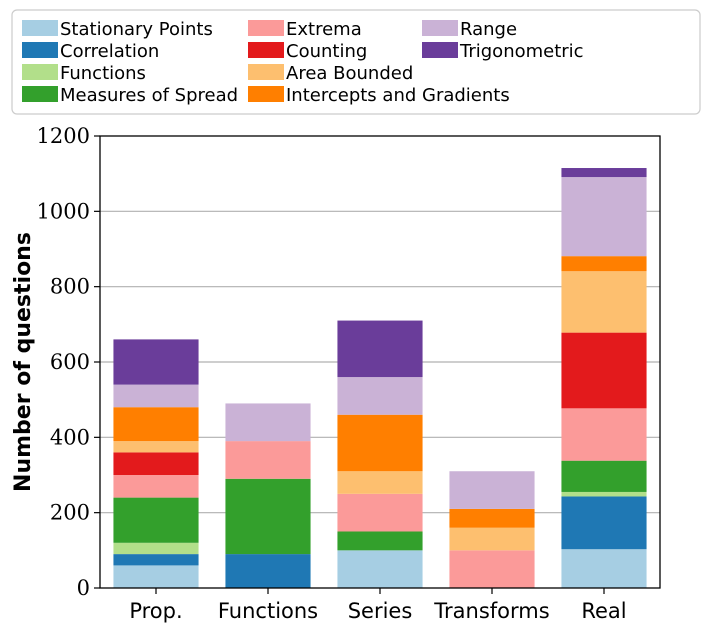  What do you see at coordinates (63, 136) in the screenshot?
I see `y-tick-label: 1200` at bounding box center [63, 136].